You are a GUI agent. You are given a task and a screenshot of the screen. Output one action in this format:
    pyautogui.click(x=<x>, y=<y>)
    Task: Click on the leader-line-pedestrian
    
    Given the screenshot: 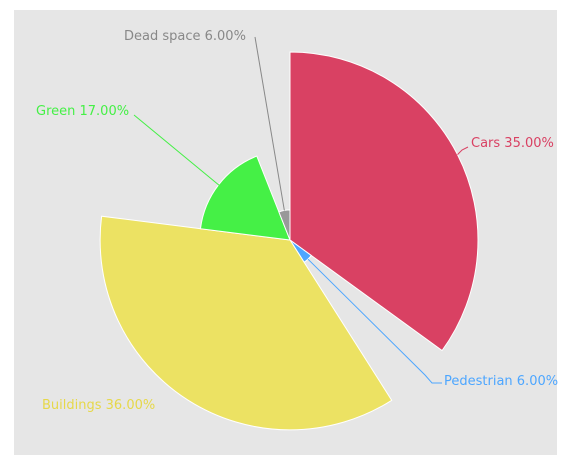 What is the action you would take?
    pyautogui.click(x=374, y=321)
    